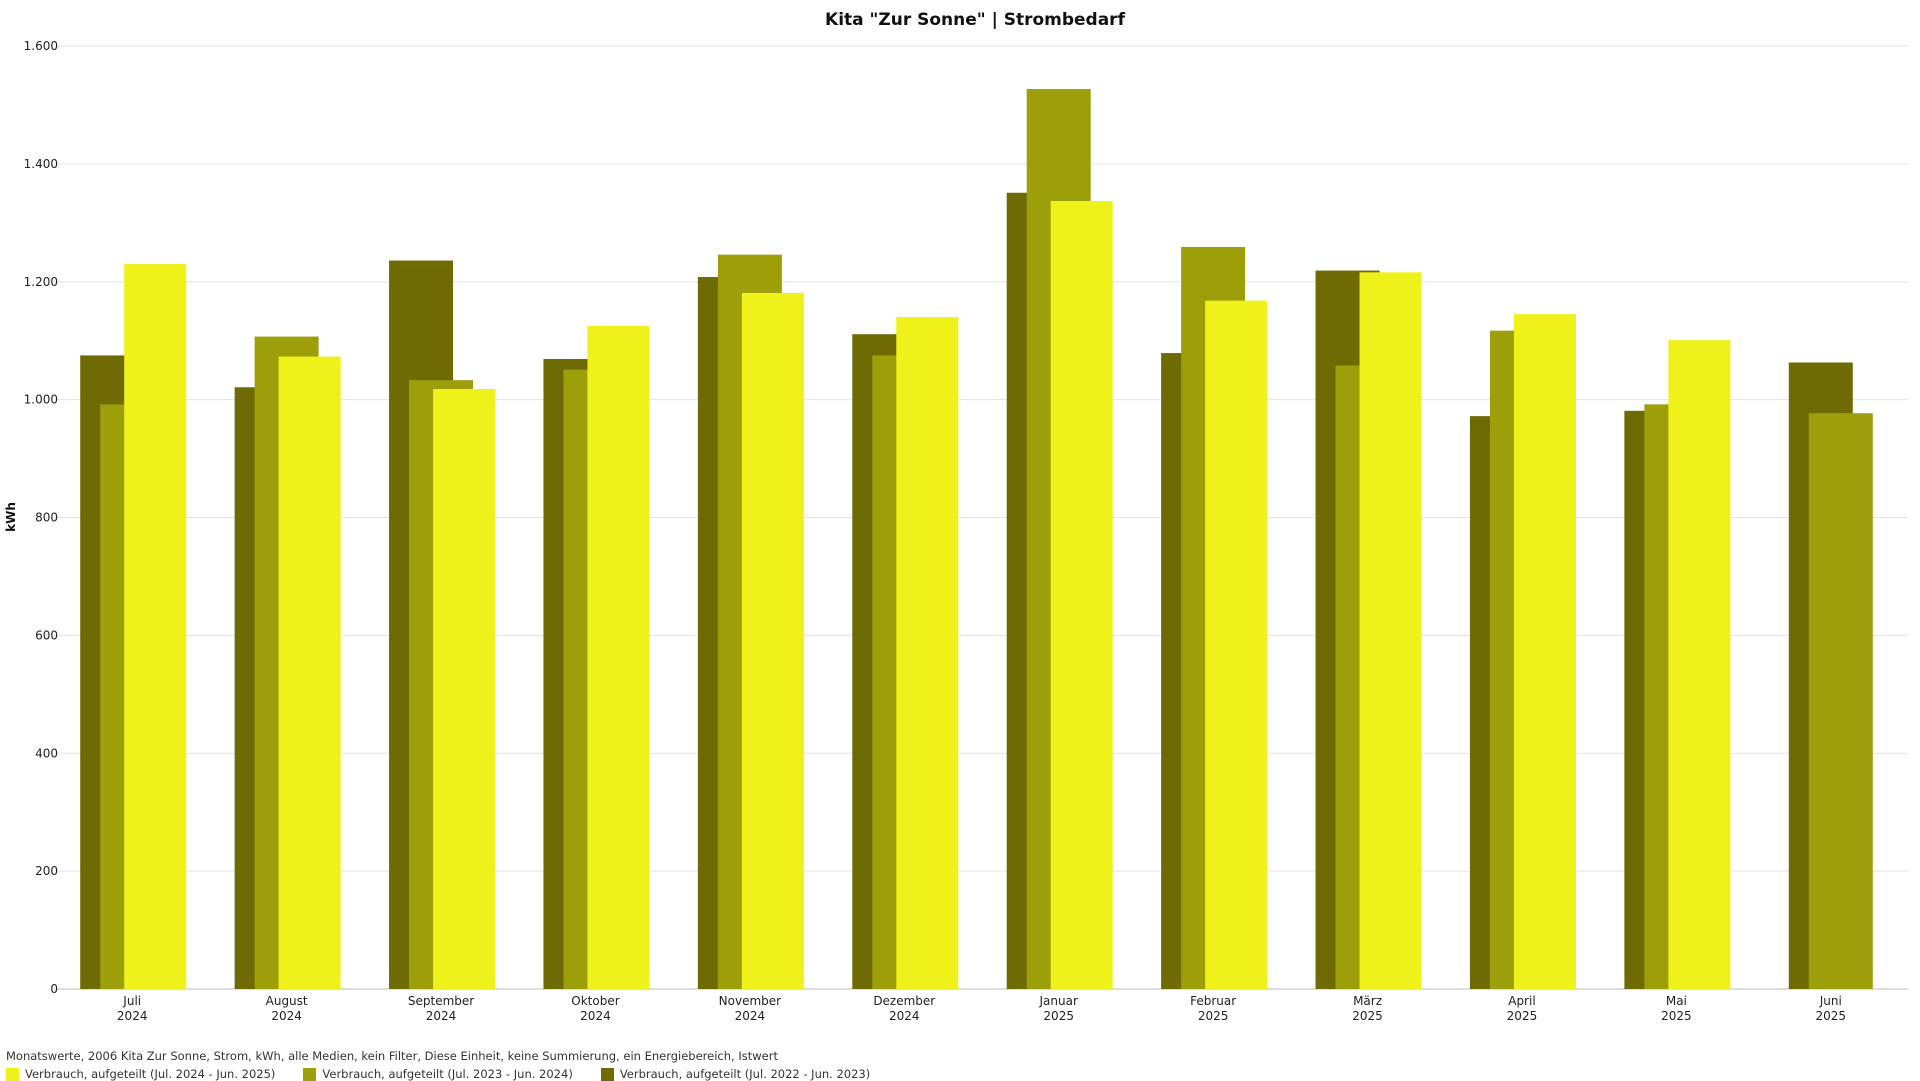 Image resolution: width=1920 pixels, height=1081 pixels. I want to click on y-tick-label: 0, so click(54, 989).